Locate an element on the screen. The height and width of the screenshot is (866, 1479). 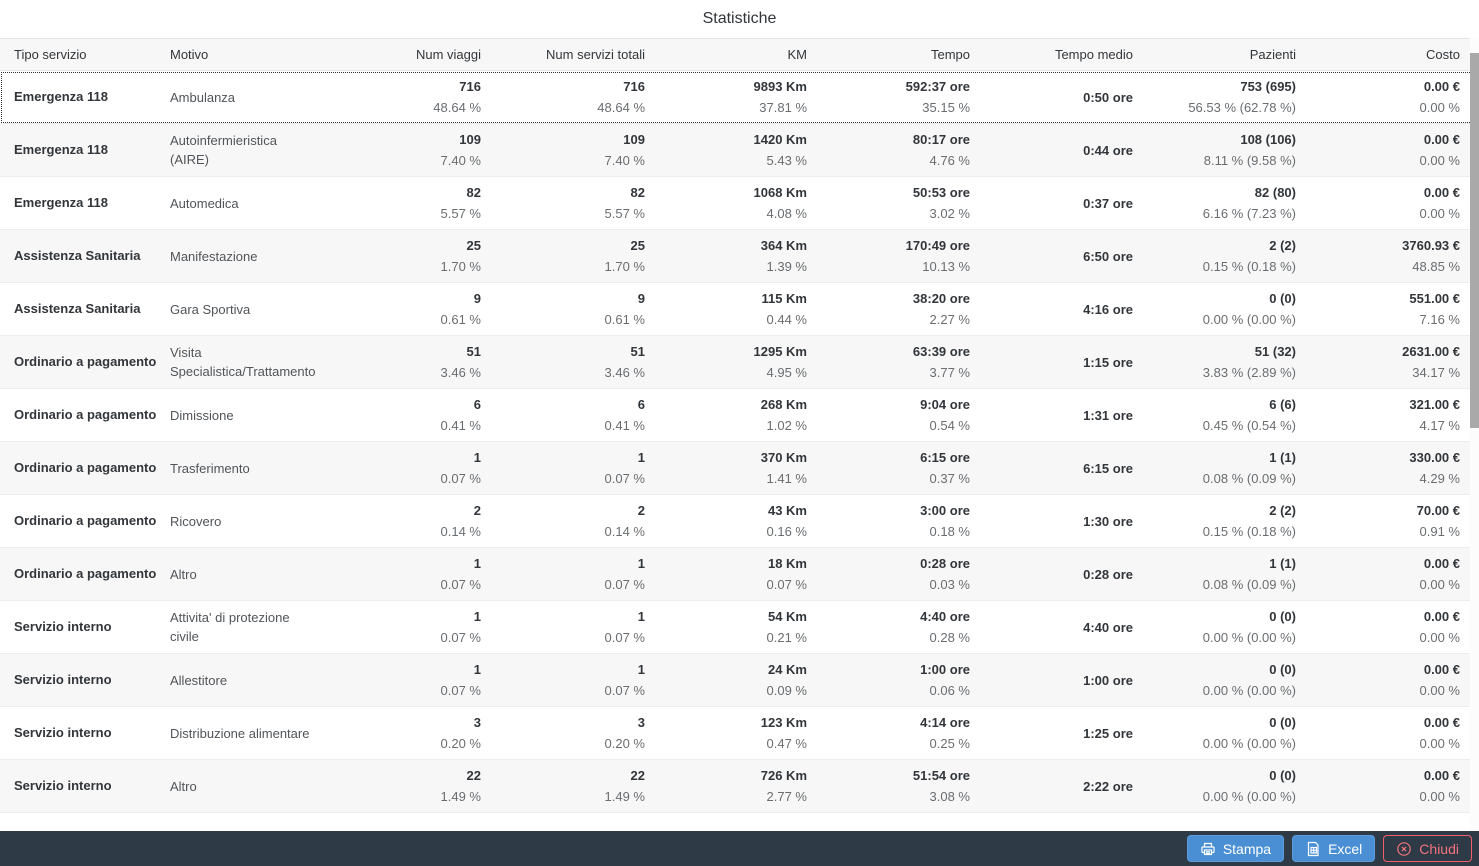
tempo-medio-value: 1:30 ore is located at coordinates (1108, 521).